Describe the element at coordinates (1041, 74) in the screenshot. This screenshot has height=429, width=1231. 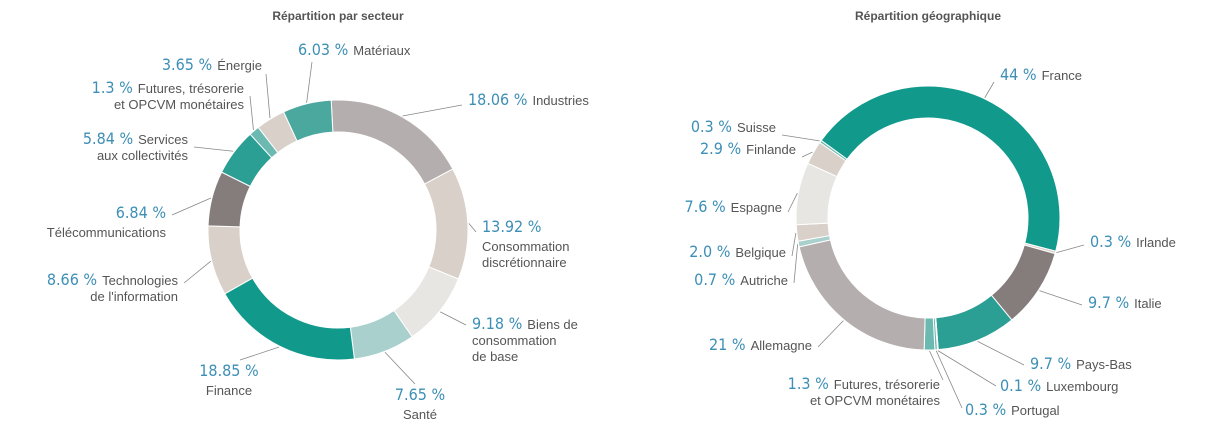
I see `data-label: 44 % France` at that location.